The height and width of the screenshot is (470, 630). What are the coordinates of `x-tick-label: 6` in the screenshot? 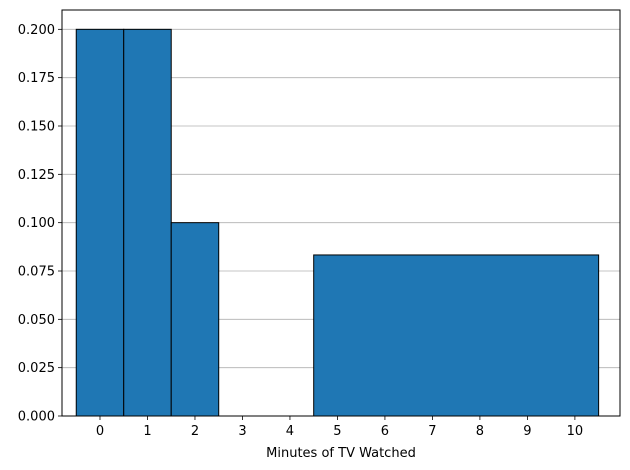 It's located at (385, 431).